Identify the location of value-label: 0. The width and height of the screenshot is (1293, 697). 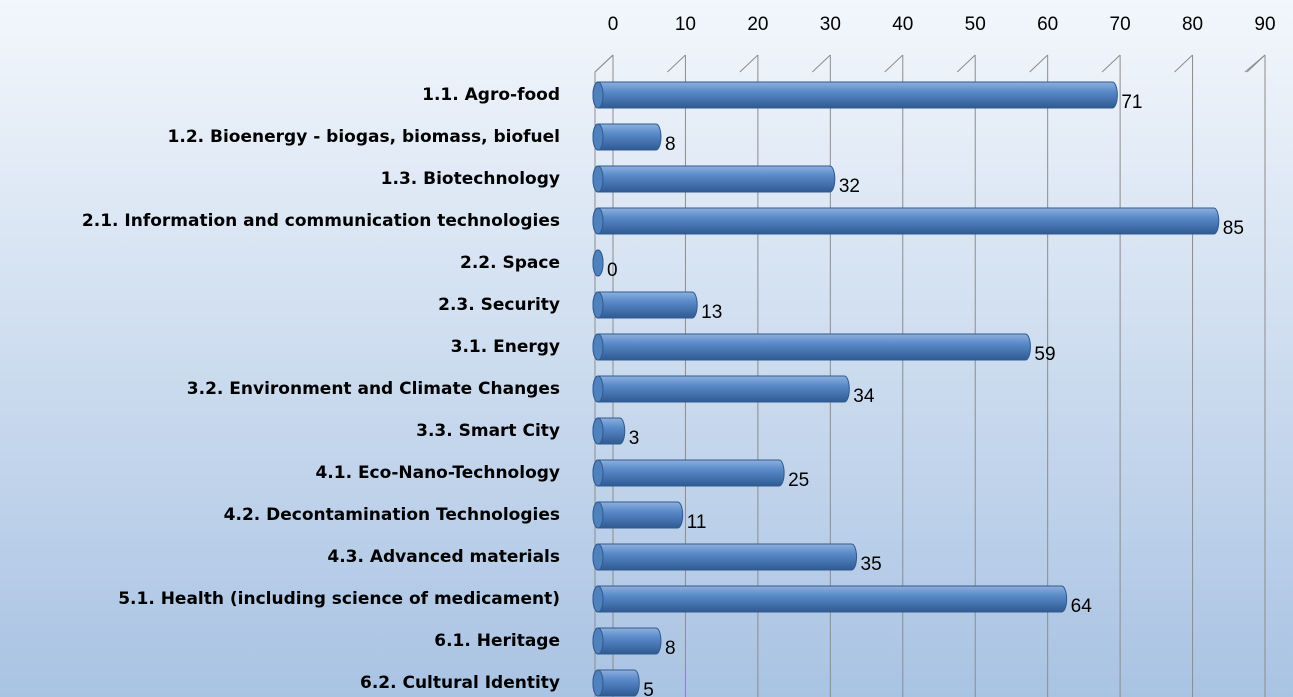
(612, 270).